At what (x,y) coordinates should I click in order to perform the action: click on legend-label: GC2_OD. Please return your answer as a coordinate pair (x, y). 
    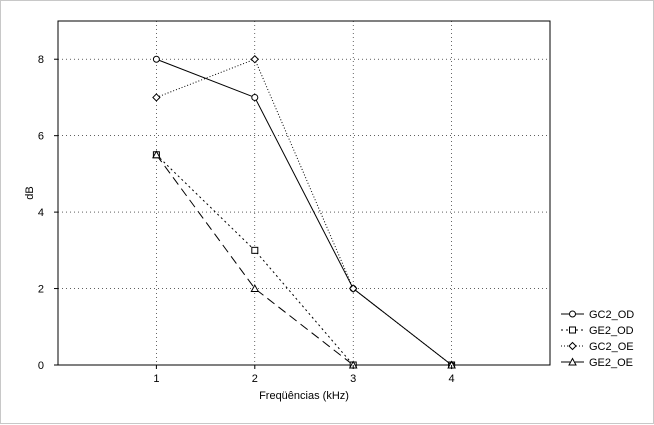
    Looking at the image, I should click on (611, 315).